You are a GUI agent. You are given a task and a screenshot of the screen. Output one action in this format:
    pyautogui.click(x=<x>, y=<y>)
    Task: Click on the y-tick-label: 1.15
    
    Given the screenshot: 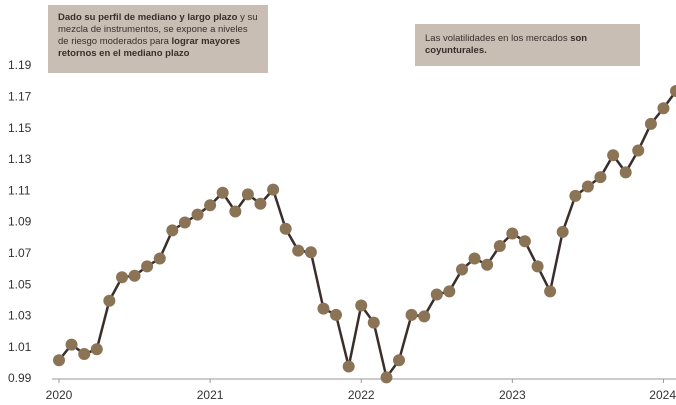 What is the action you would take?
    pyautogui.click(x=20, y=128)
    